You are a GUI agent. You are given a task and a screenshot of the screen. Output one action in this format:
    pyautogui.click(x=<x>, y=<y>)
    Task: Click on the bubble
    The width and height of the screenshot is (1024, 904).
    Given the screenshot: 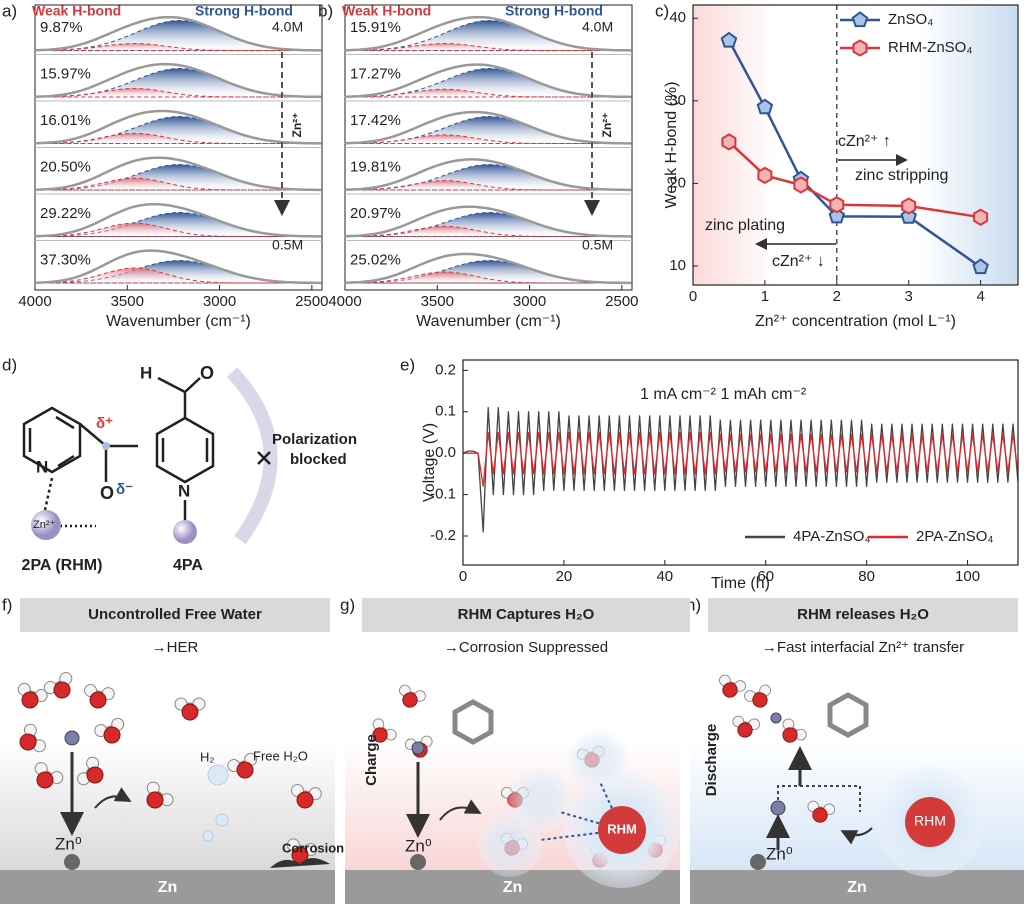 What is the action you would take?
    pyautogui.click(x=222, y=820)
    